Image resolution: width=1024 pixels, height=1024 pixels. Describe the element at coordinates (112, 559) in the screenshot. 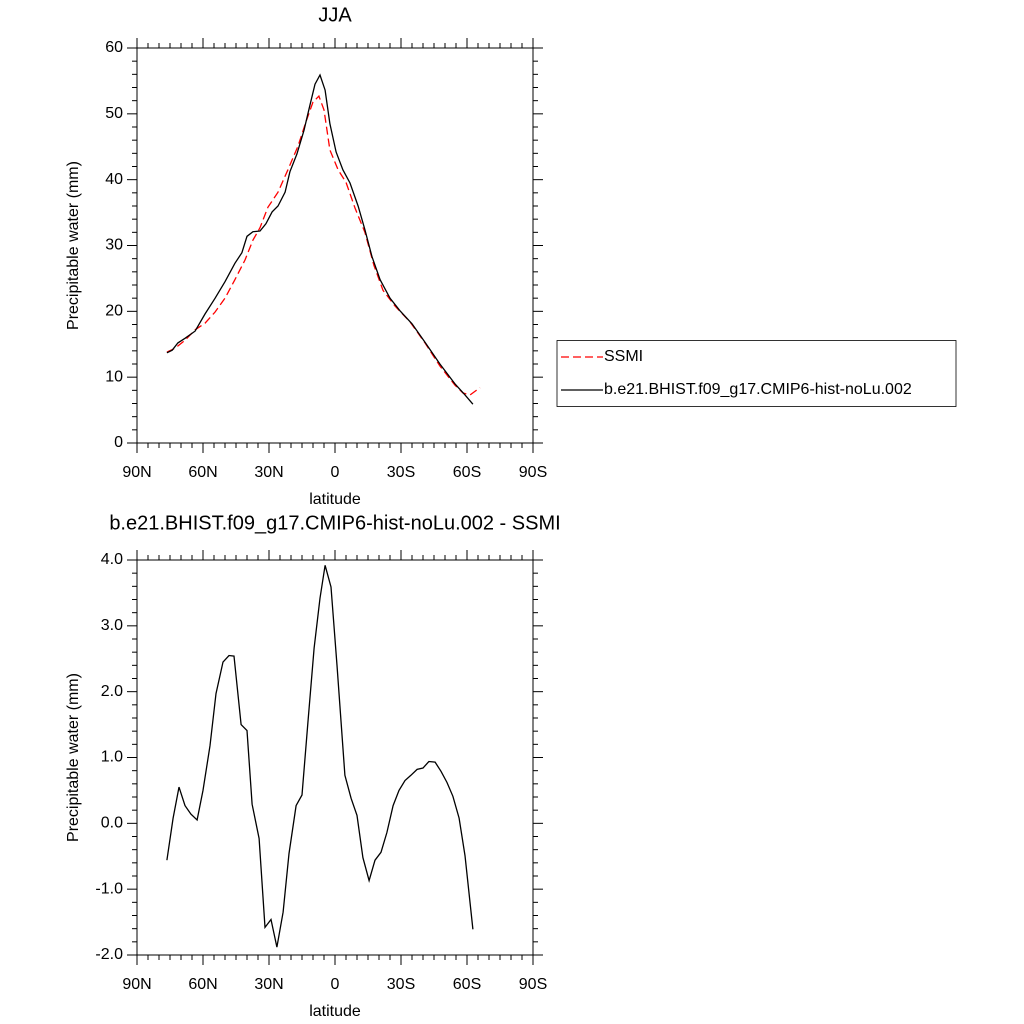

I see `y-tick-label: 4.0` at that location.